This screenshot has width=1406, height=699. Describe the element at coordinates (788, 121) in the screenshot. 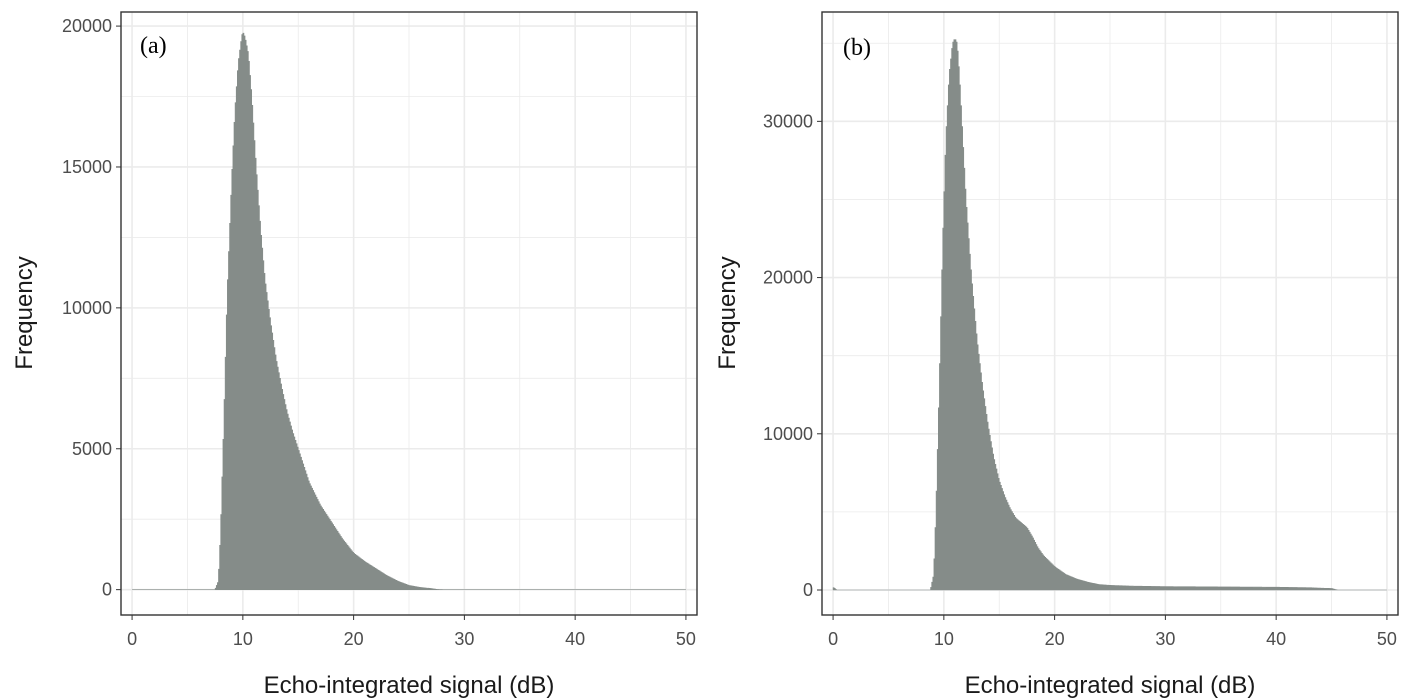

I see `y-tick-label: 30000` at that location.